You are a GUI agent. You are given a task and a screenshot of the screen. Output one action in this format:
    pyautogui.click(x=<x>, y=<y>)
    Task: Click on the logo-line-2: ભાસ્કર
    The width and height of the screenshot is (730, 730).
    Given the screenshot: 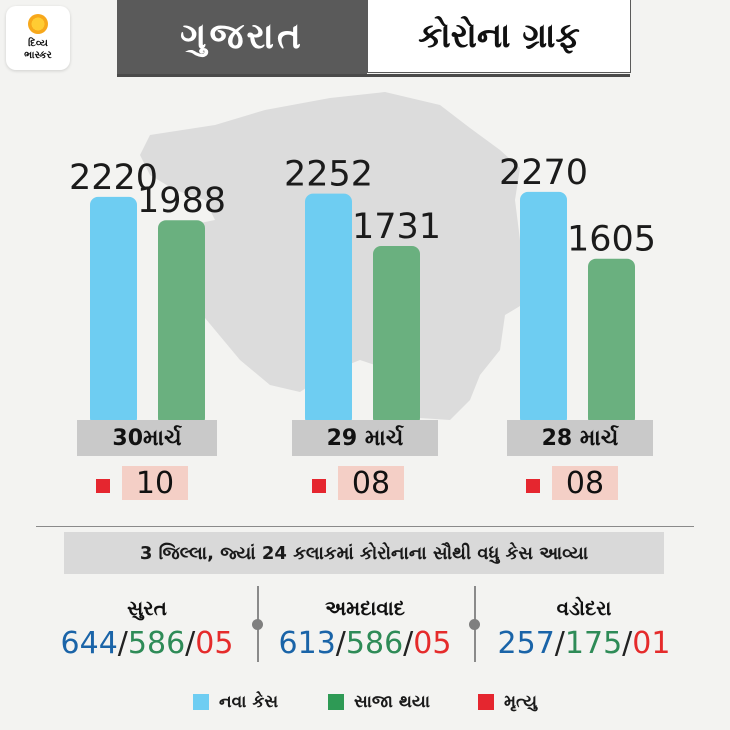 What is the action you would take?
    pyautogui.click(x=38, y=55)
    